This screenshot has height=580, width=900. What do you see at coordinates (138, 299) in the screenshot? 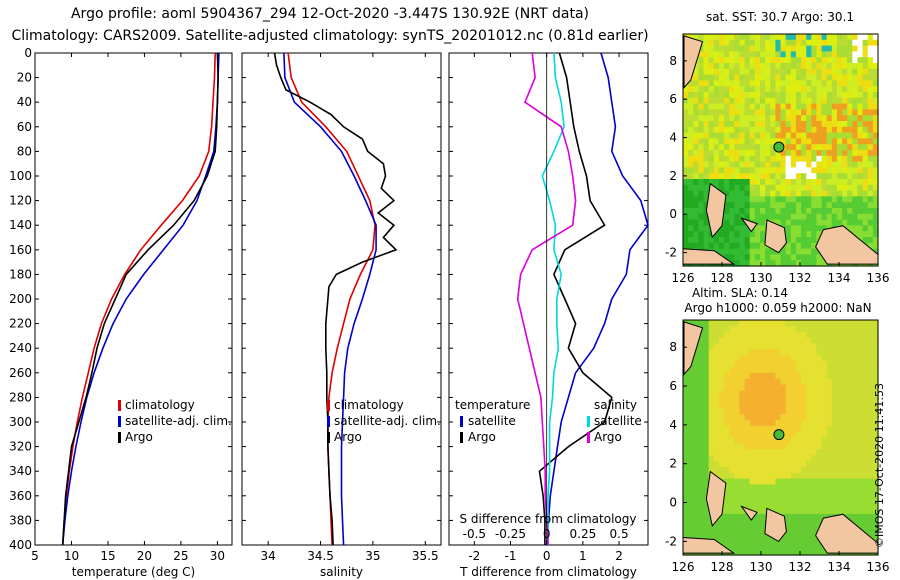
I see `temperature-series-climatology` at bounding box center [138, 299].